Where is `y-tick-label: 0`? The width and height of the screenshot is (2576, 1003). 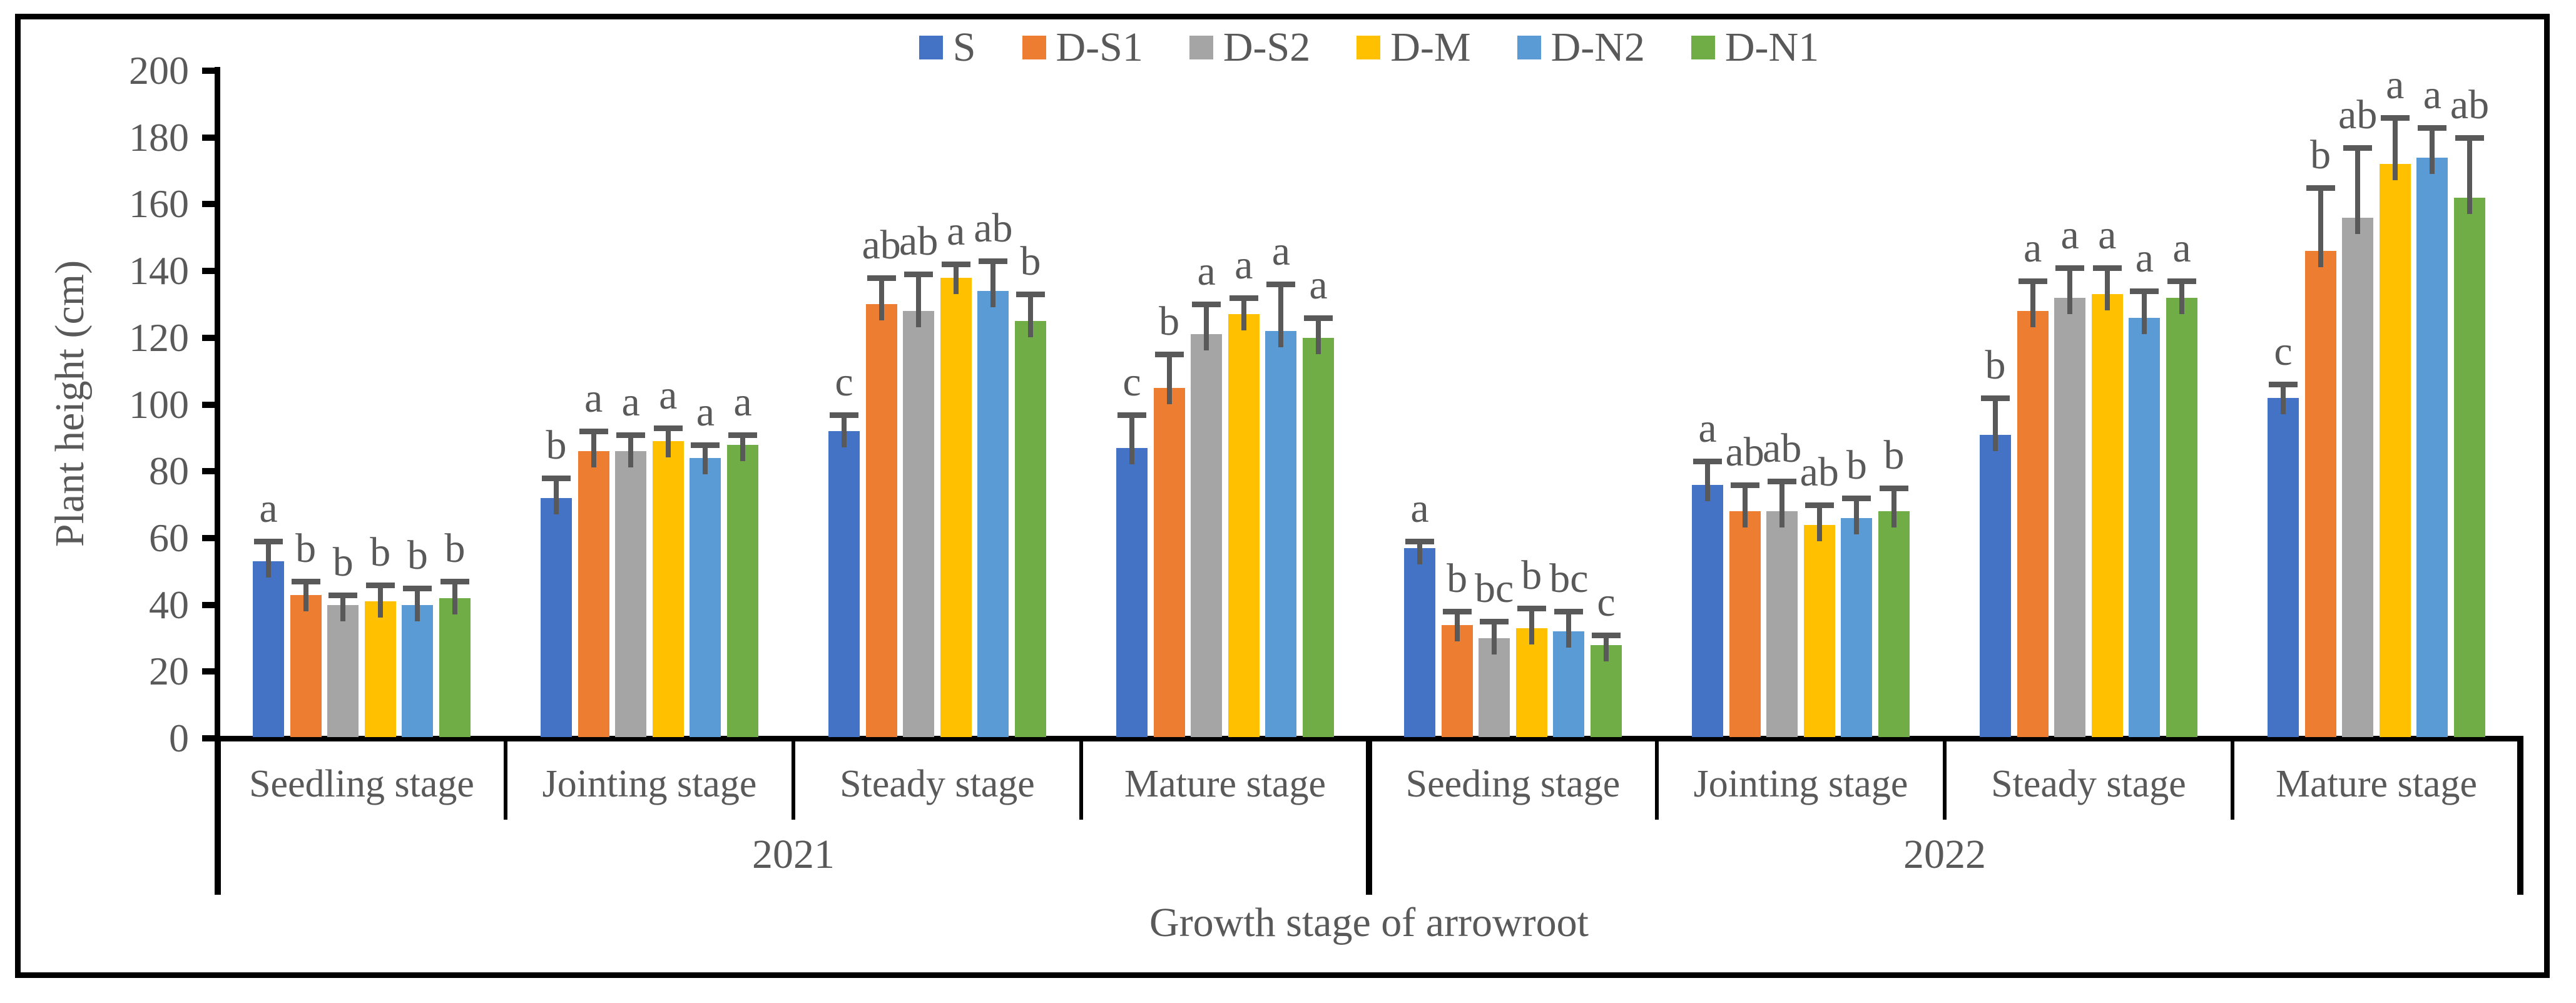 y-tick-label: 0 is located at coordinates (179, 738).